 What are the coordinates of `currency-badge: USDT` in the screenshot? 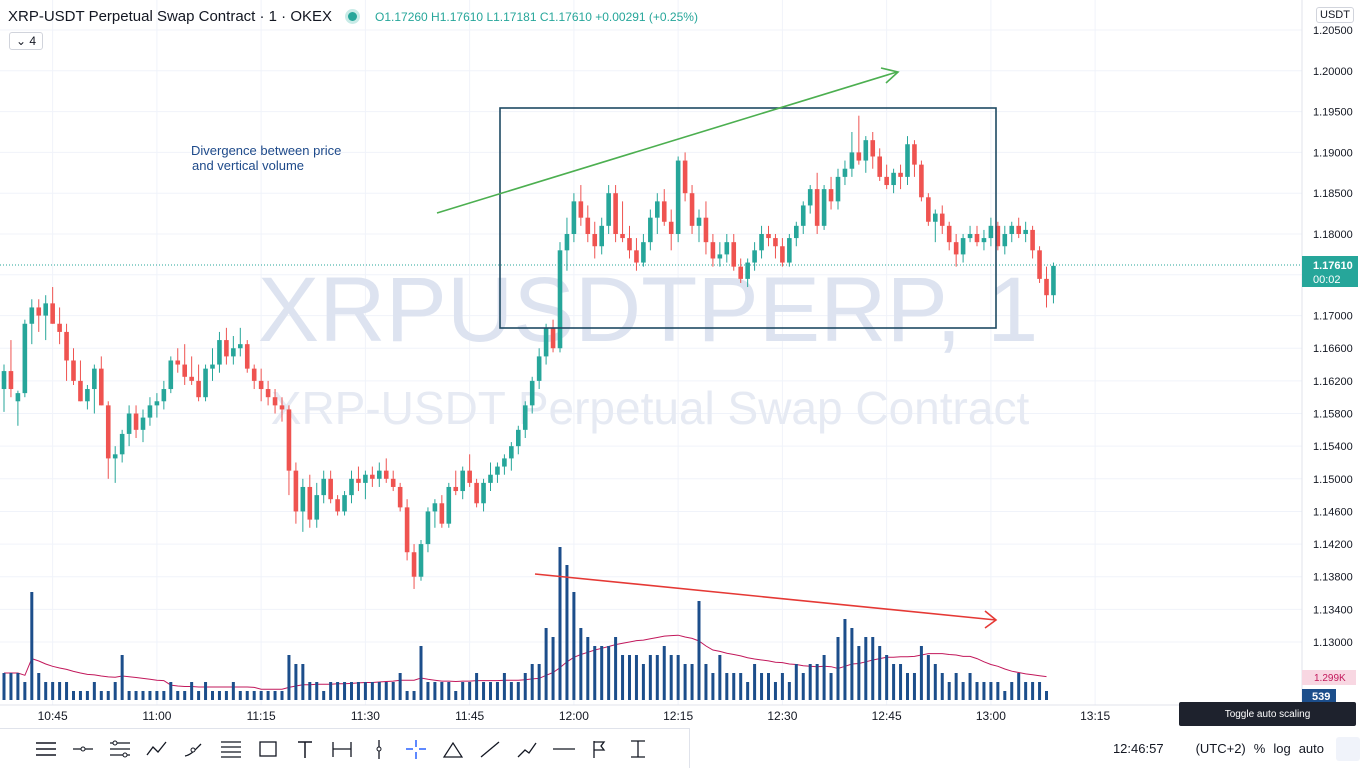 It's located at (1335, 15).